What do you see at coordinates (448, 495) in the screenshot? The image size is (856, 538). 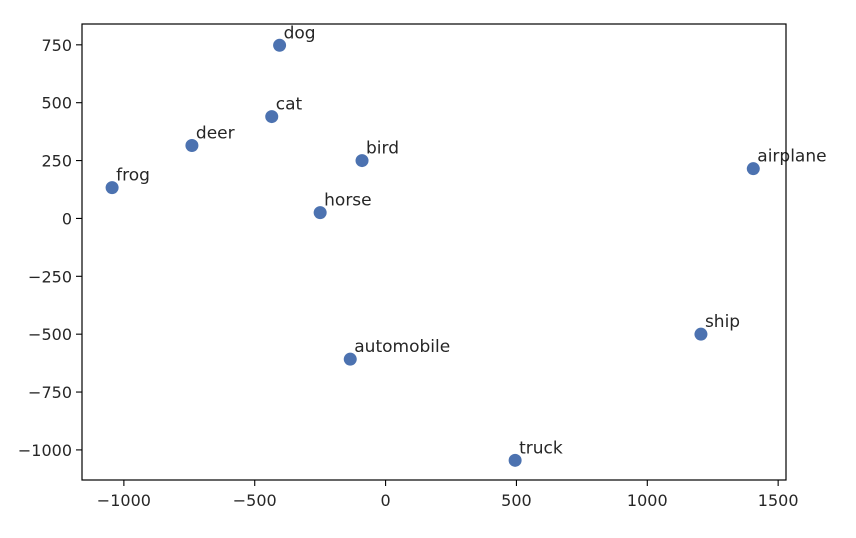 I see `x-axis: −1000 −500 0 500 1000 1500` at bounding box center [448, 495].